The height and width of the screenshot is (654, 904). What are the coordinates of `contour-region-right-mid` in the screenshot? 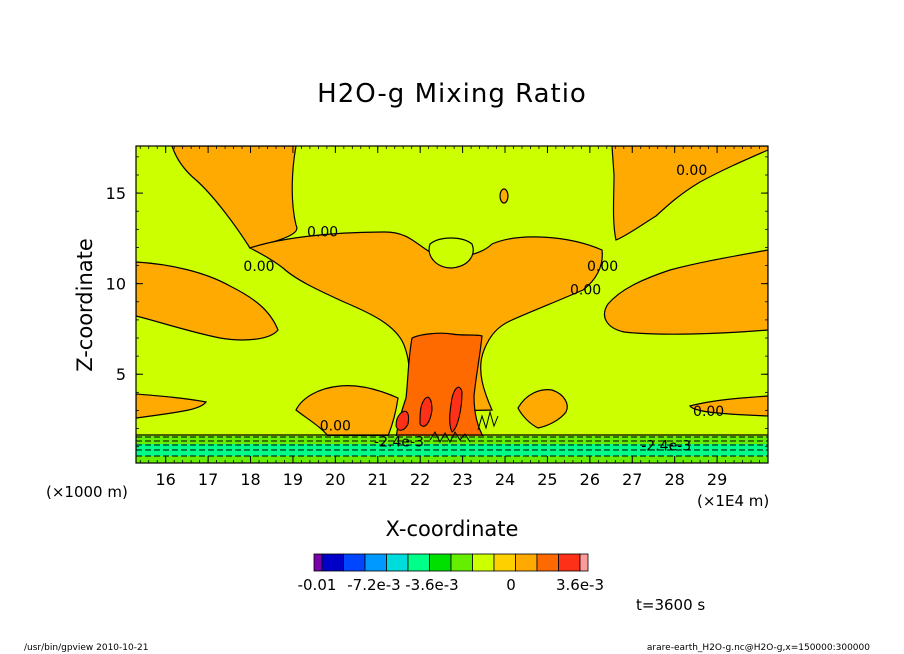 It's located at (685, 292).